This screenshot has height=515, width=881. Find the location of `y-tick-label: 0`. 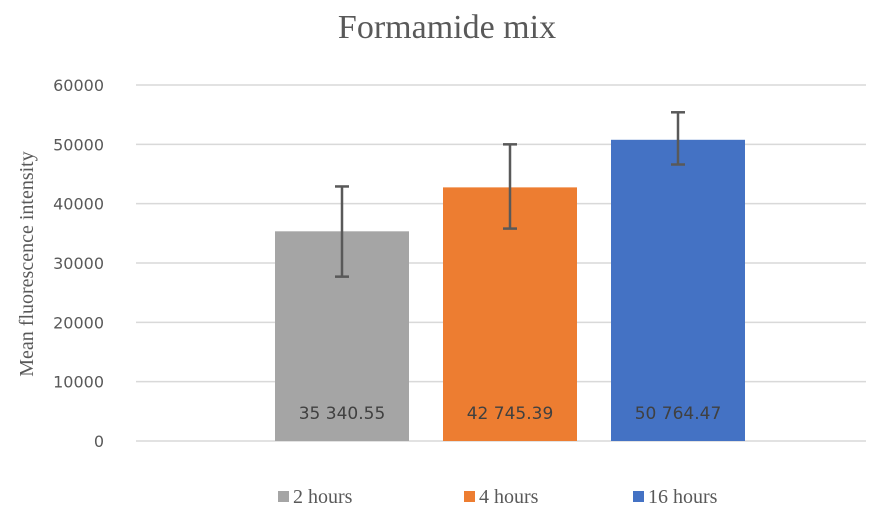

y-tick-label: 0 is located at coordinates (99, 441).